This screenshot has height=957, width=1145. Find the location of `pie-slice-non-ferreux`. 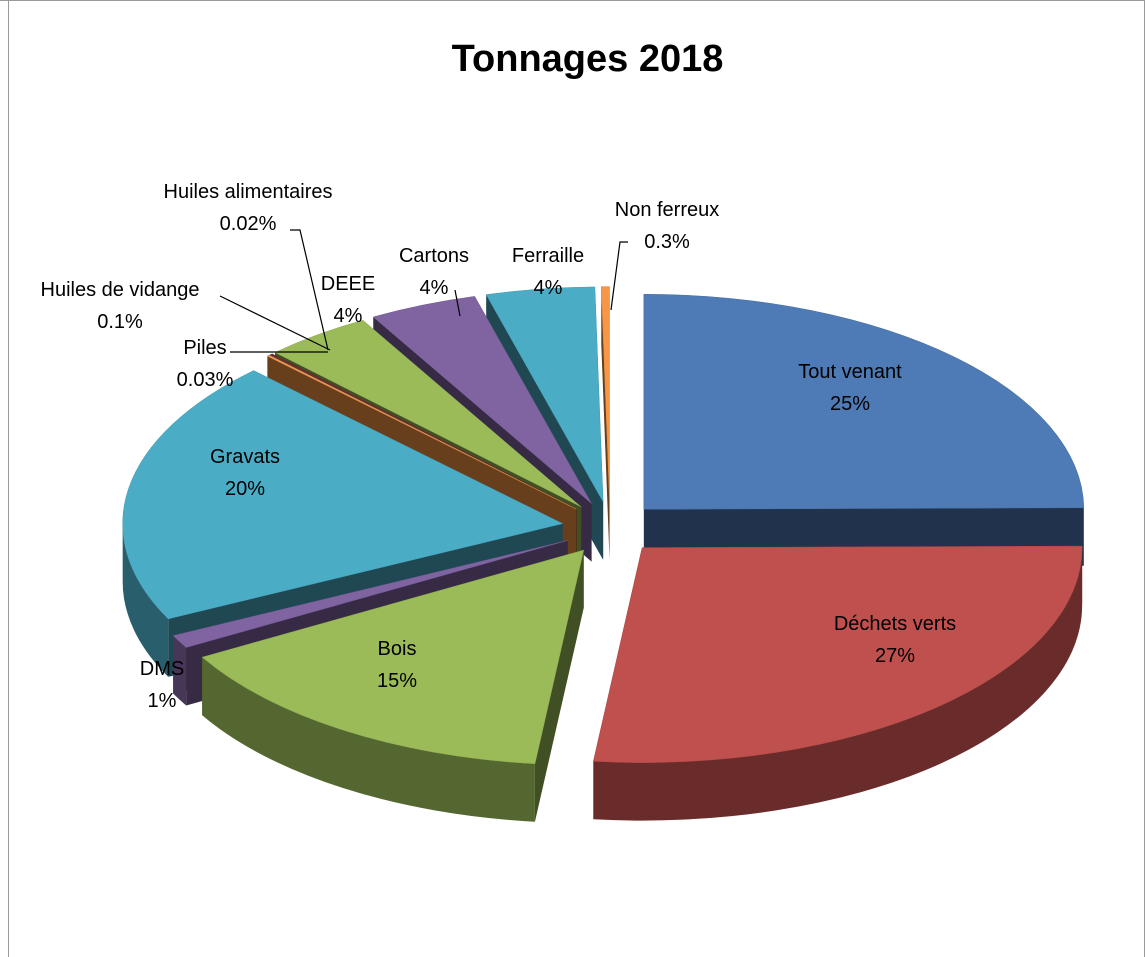

pie-slice-non-ferreux is located at coordinates (605, 423).